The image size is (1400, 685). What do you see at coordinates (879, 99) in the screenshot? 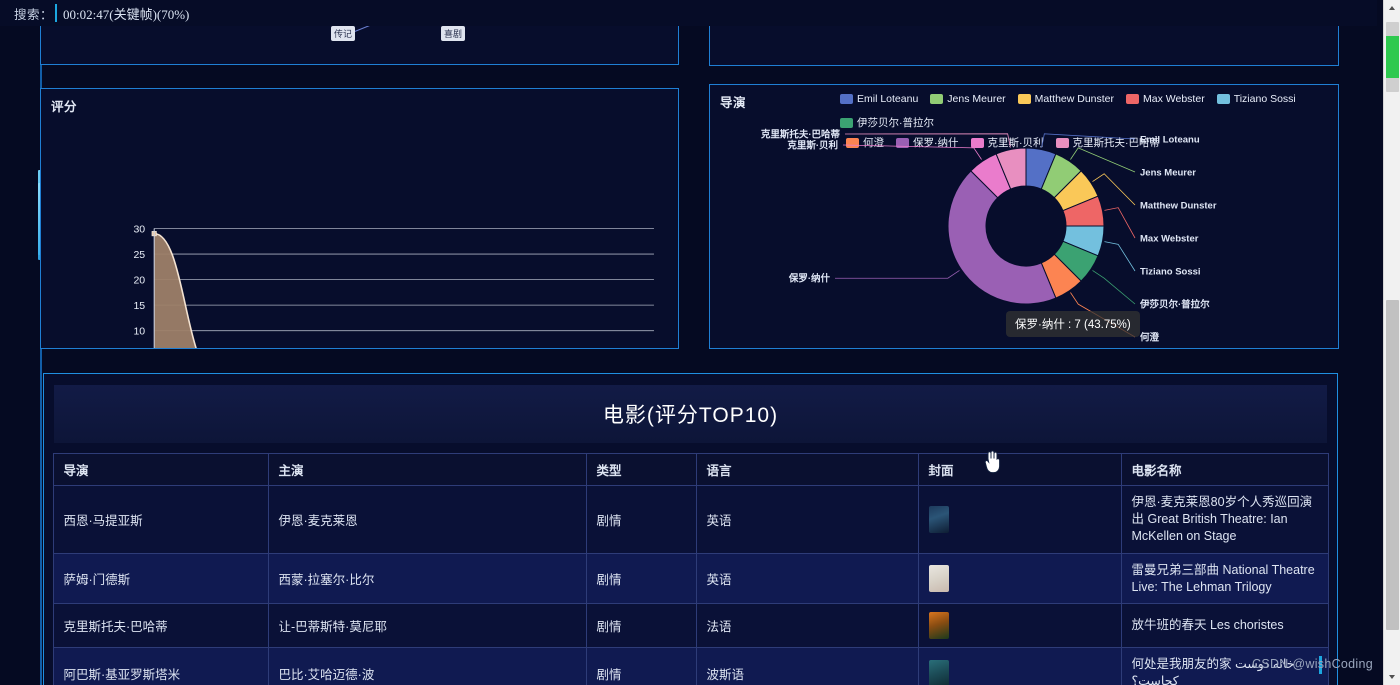
I see `legend-item: Emil Loteanu` at bounding box center [879, 99].